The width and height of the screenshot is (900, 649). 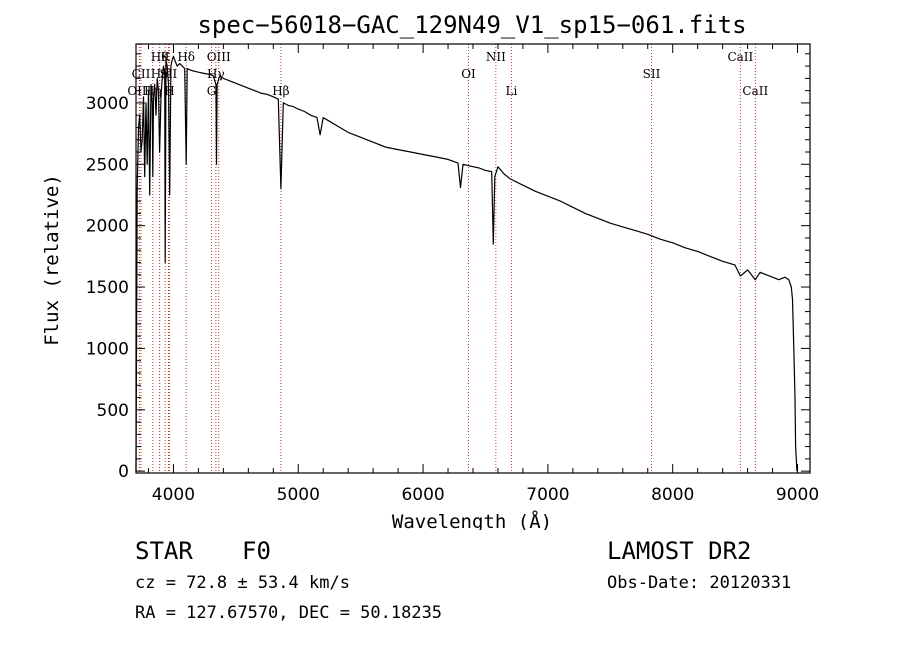 What do you see at coordinates (212, 91) in the screenshot?
I see `spectral-line-label: G` at bounding box center [212, 91].